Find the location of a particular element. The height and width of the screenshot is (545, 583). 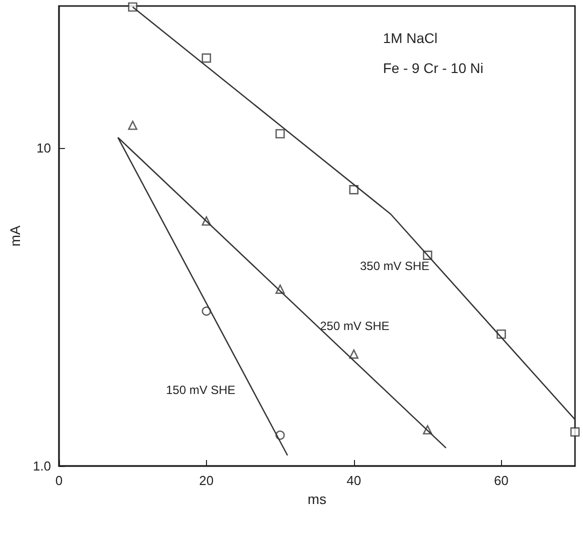

x-tick-label: 40 is located at coordinates (354, 480).